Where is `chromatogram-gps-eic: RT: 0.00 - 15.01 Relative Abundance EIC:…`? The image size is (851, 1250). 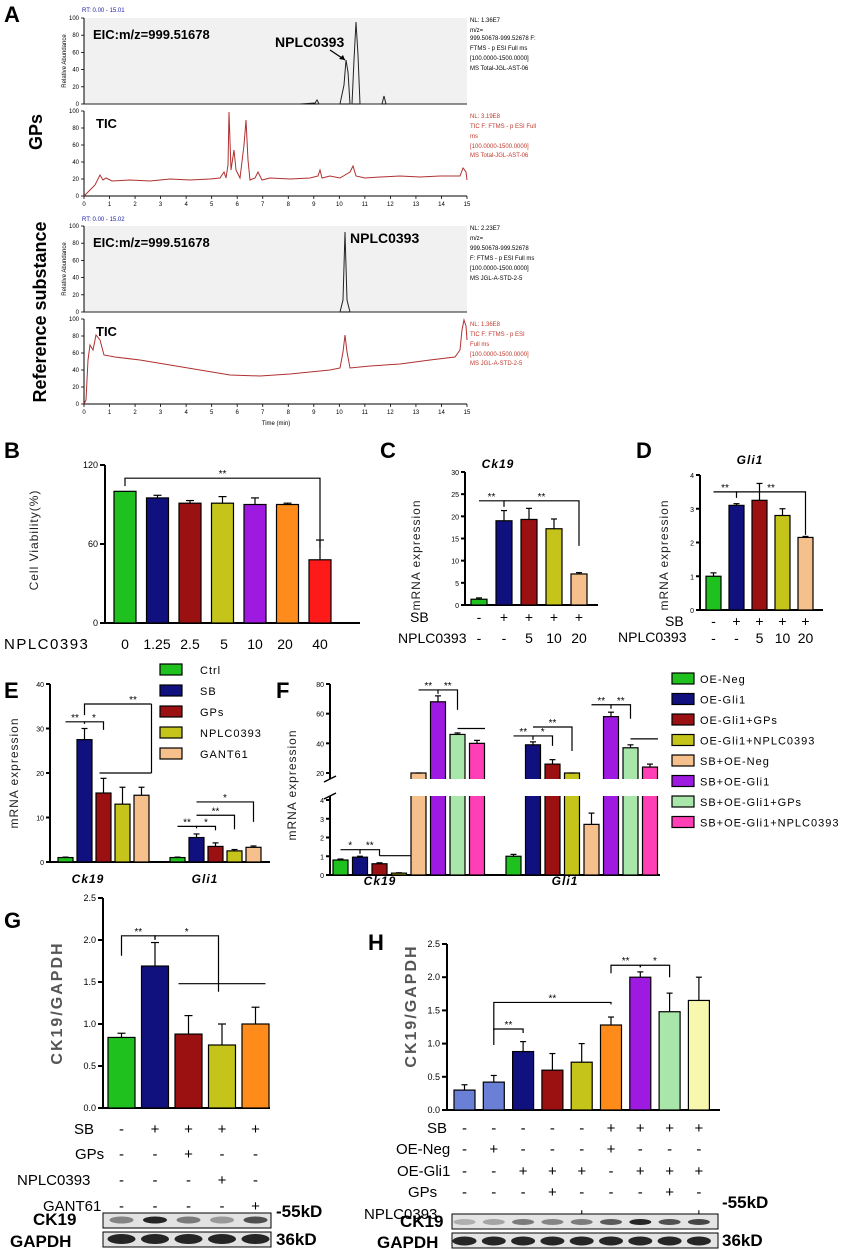 chromatogram-gps-eic: RT: 0.00 - 15.01 Relative Abundance EIC:… is located at coordinates (299, 58).